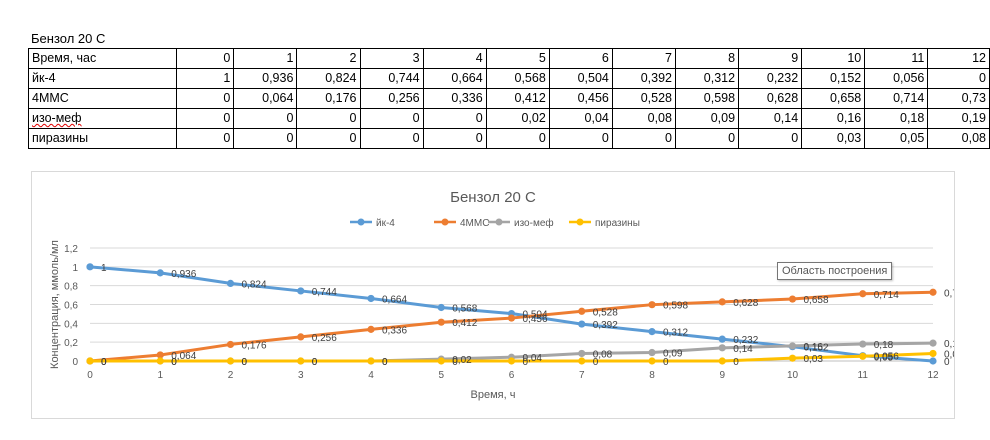 This screenshot has height=440, width=990. I want to click on header-time-cell: 8, so click(707, 58).